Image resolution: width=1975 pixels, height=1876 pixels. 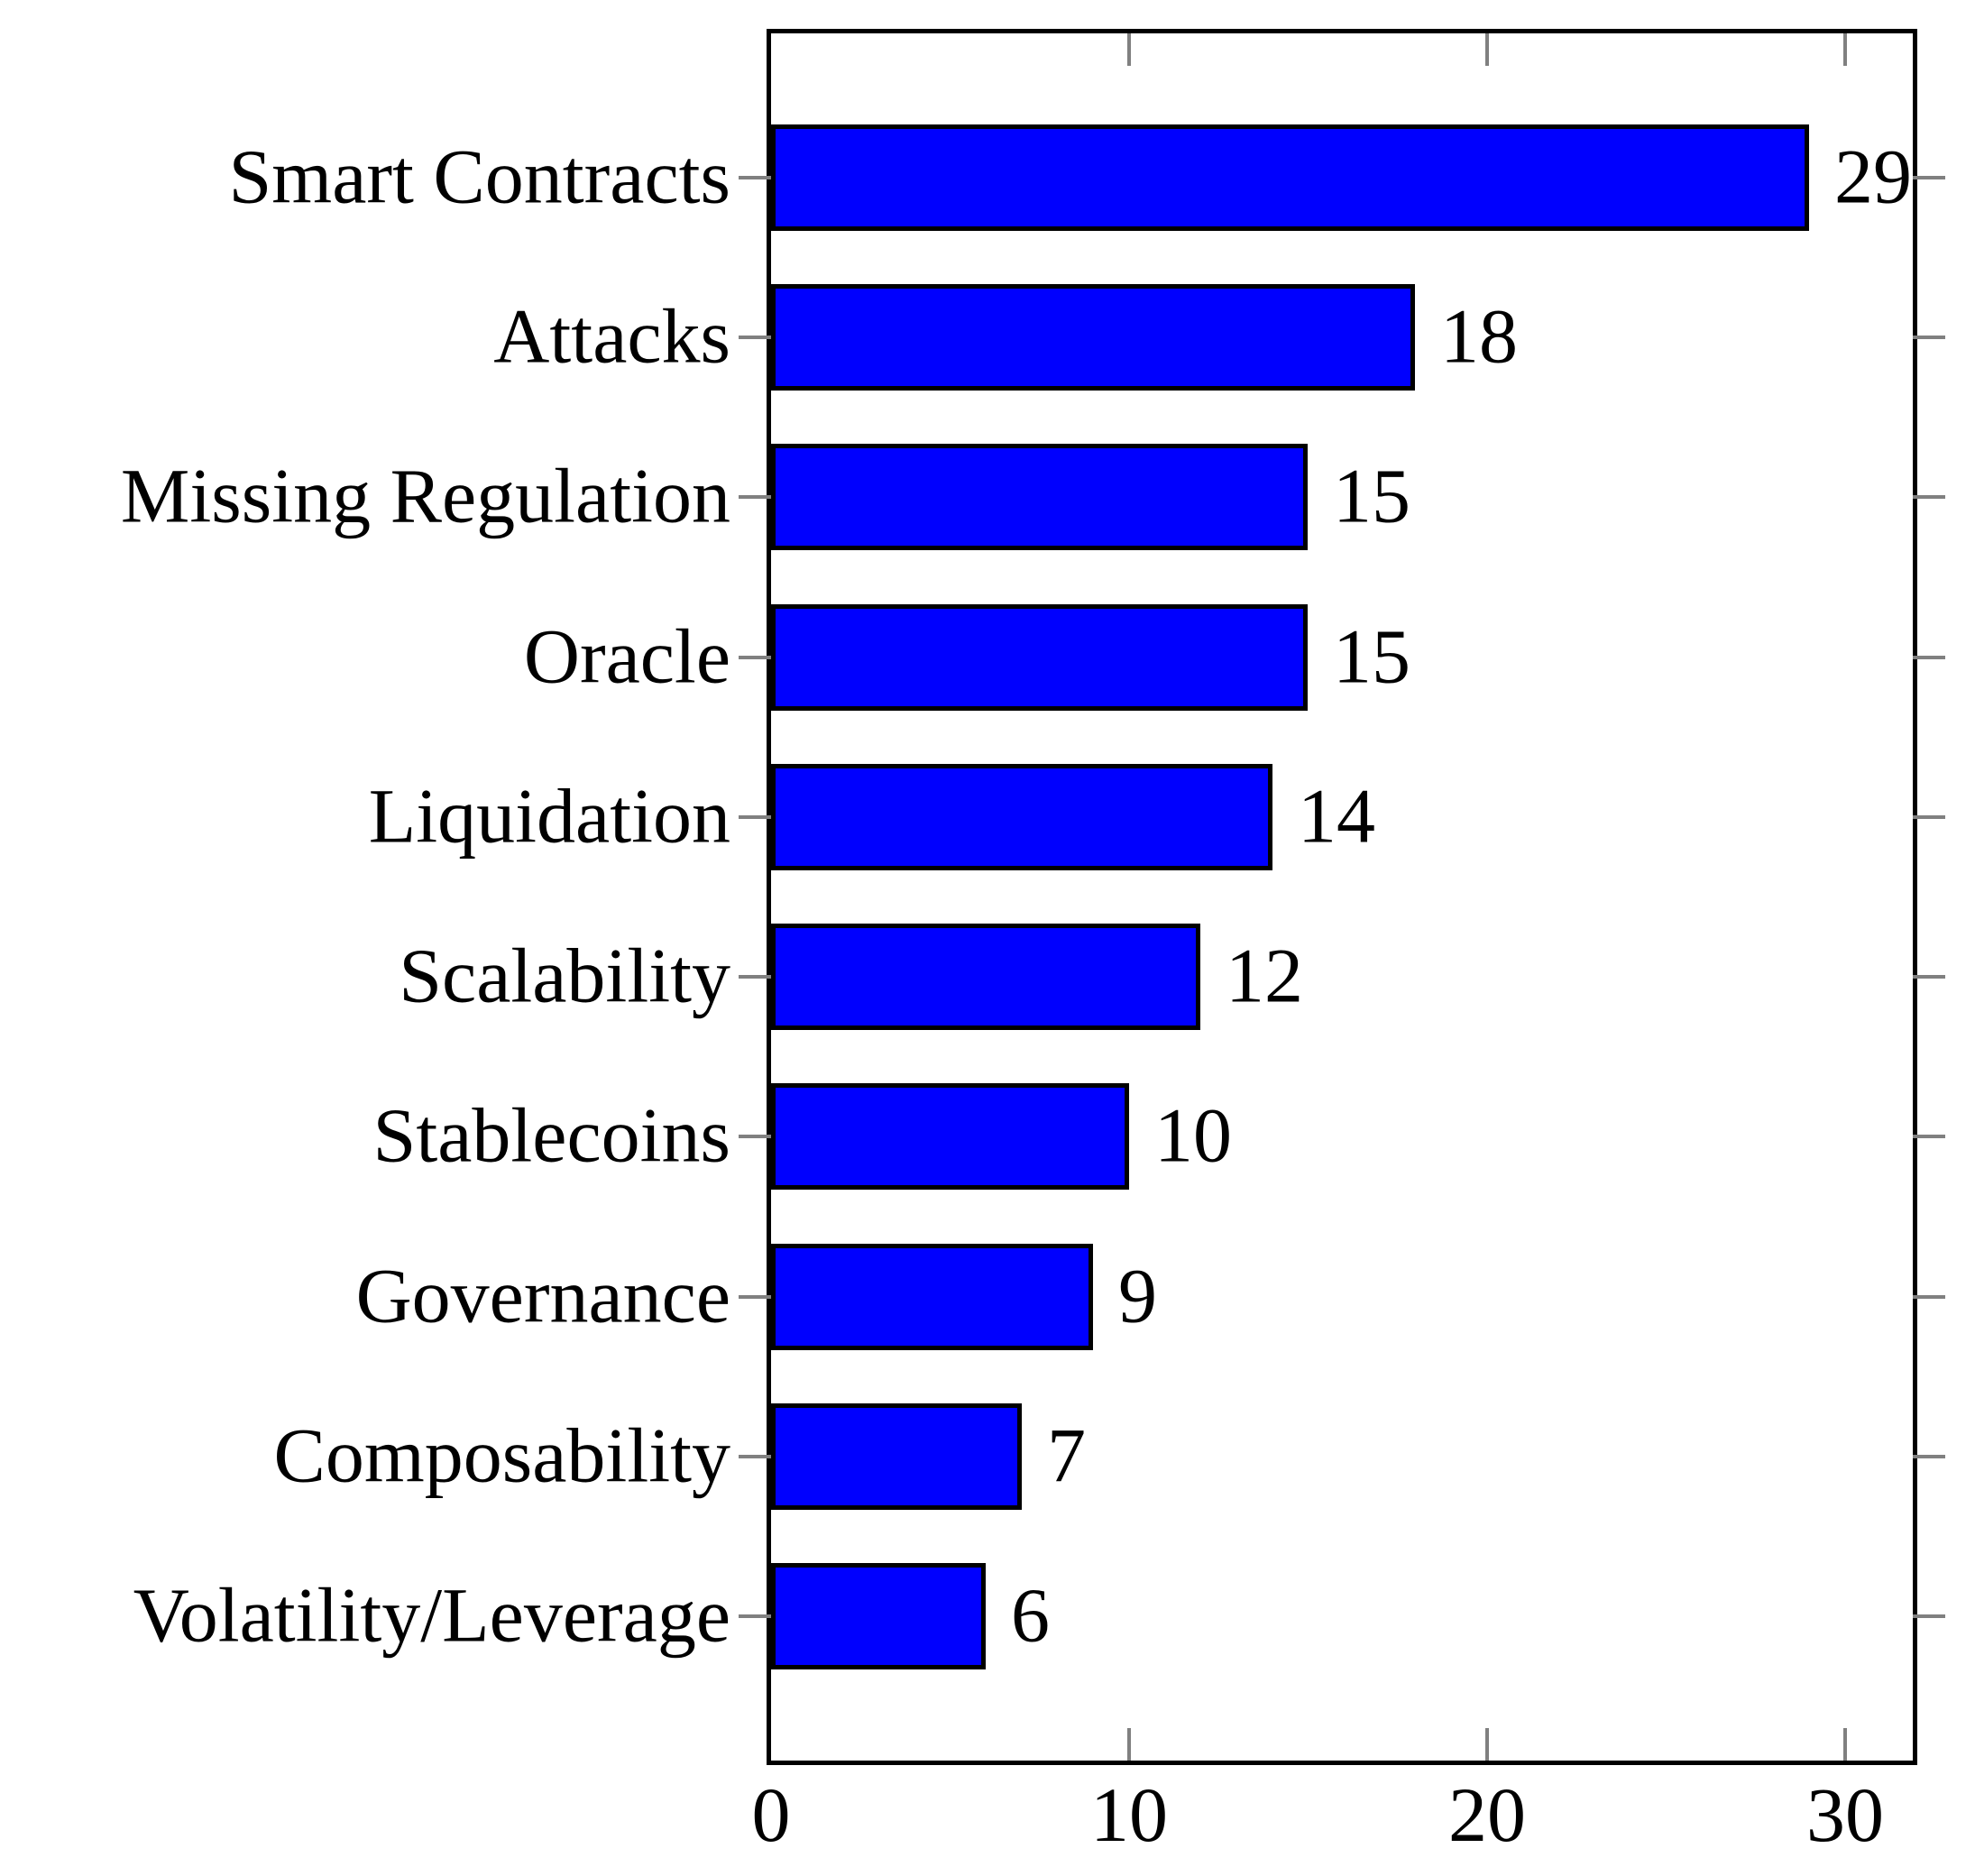 I want to click on x-axis-tick-label-20: 20, so click(x=1487, y=1814).